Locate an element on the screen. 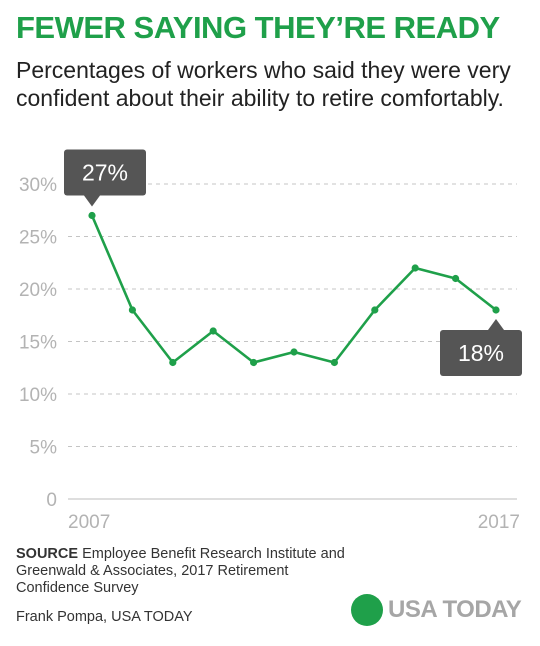 This screenshot has height=646, width=540. data-label: 27% is located at coordinates (105, 173).